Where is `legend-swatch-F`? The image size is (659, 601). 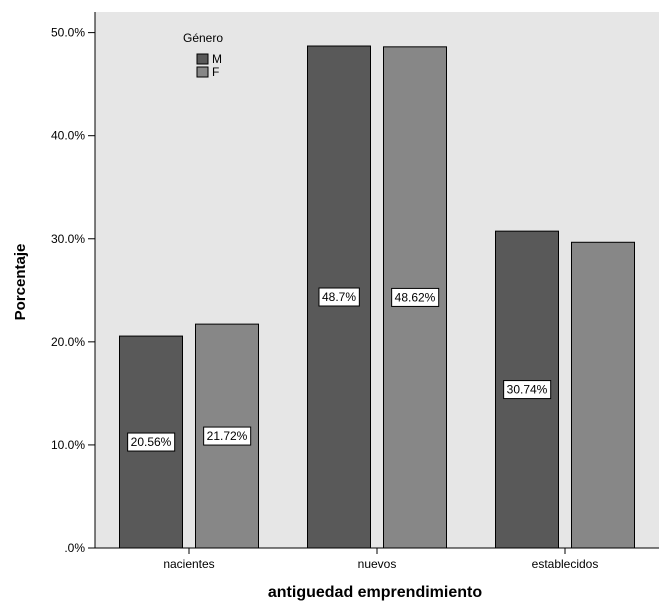
legend-swatch-F is located at coordinates (202, 72).